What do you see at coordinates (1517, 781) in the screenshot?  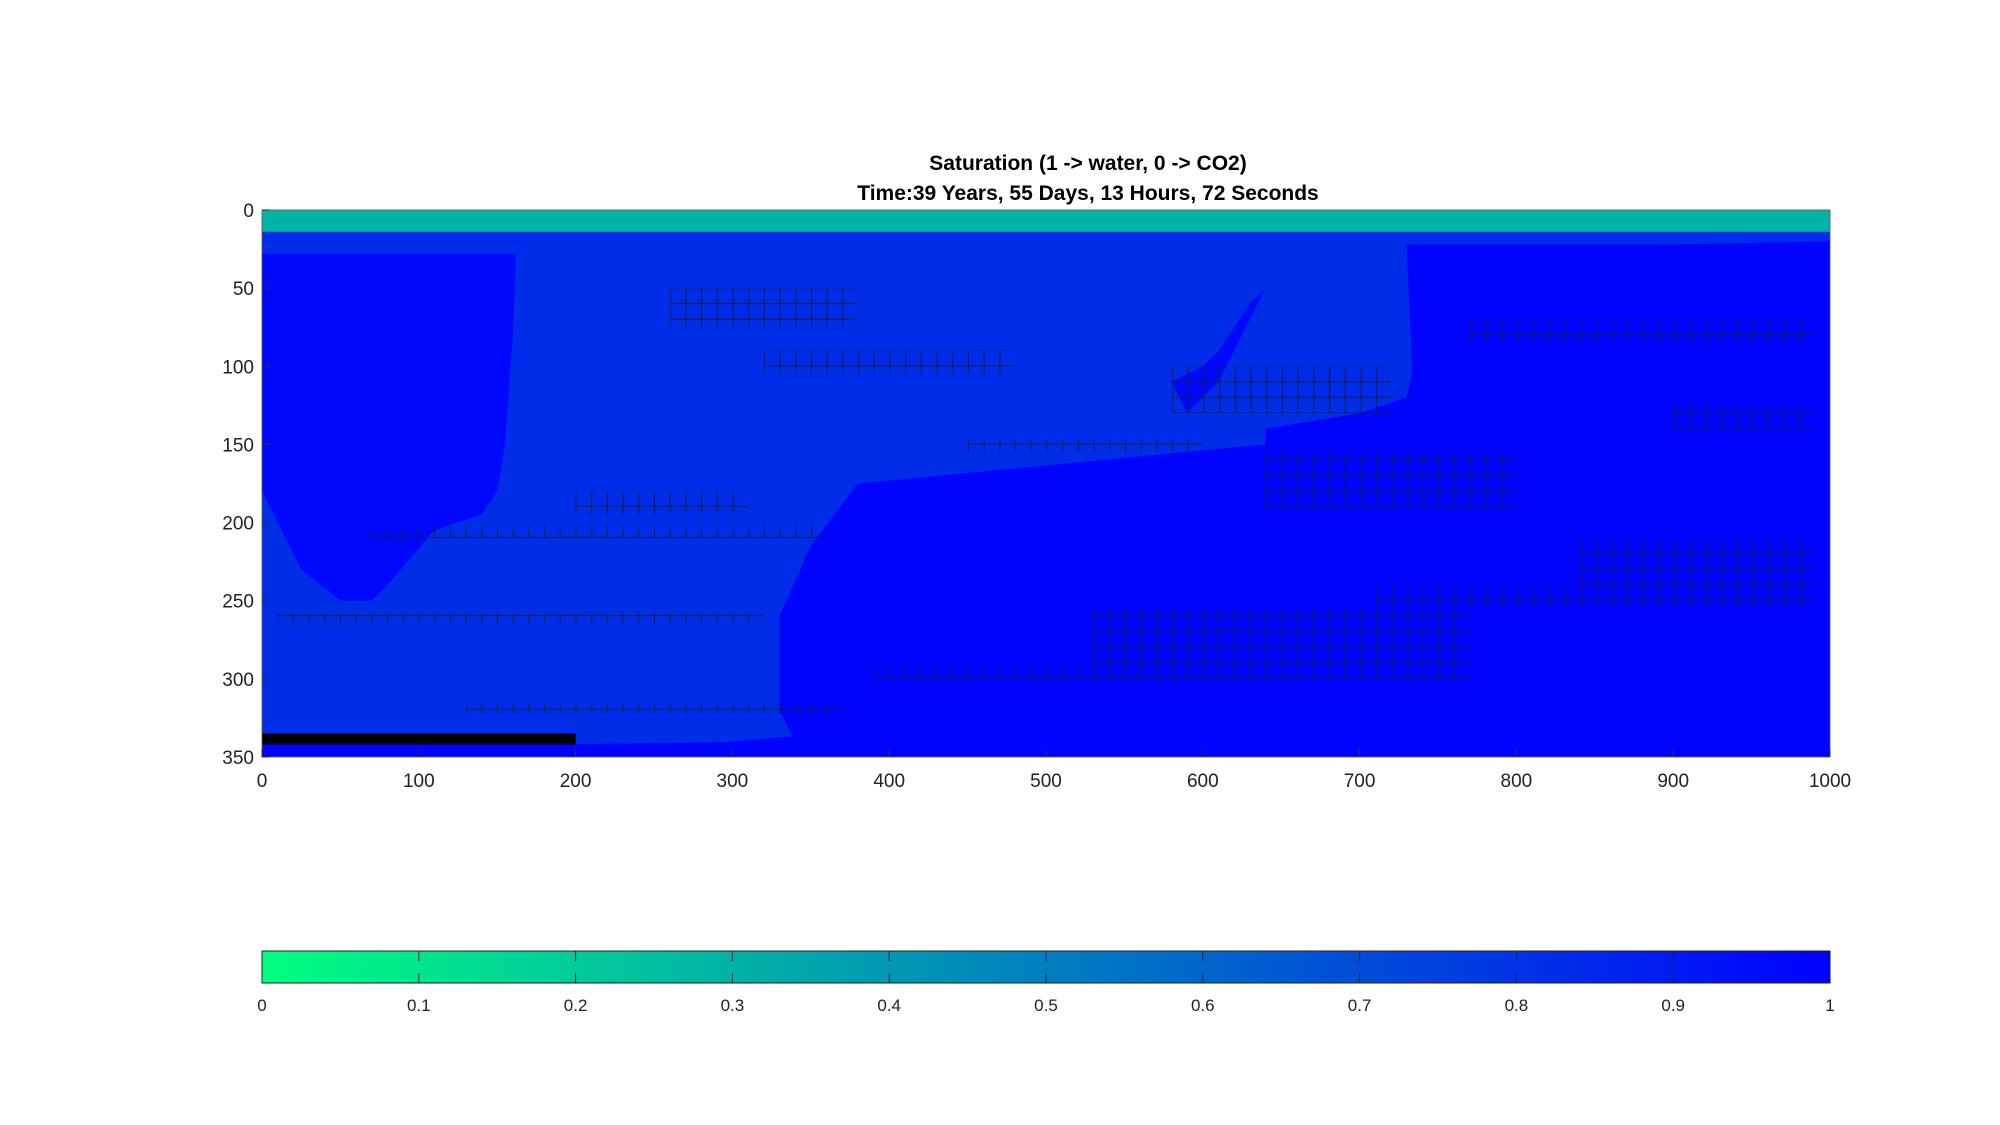 I see `x-tick-label: 800` at bounding box center [1517, 781].